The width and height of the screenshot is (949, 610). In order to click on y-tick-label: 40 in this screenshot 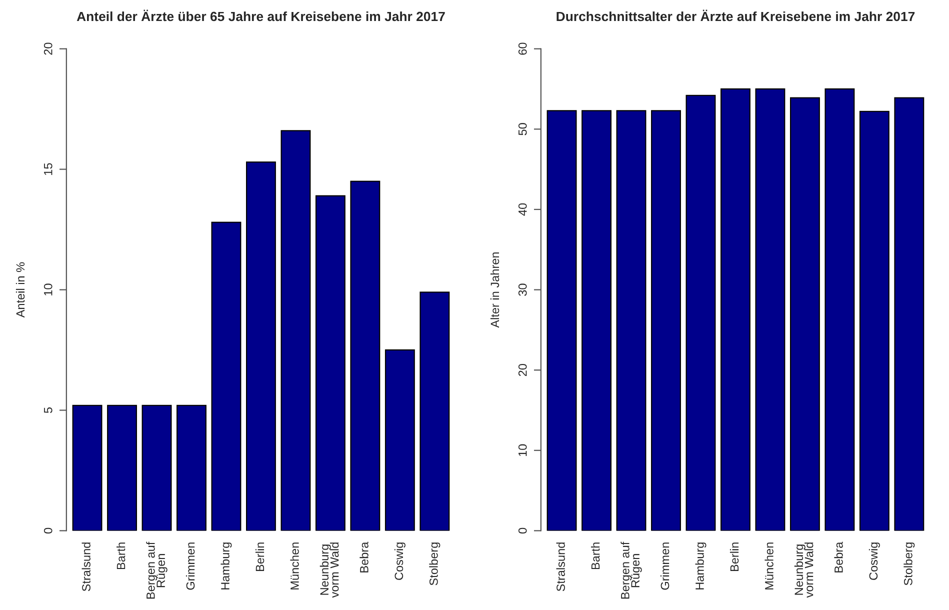, I will do `click(522, 209)`.